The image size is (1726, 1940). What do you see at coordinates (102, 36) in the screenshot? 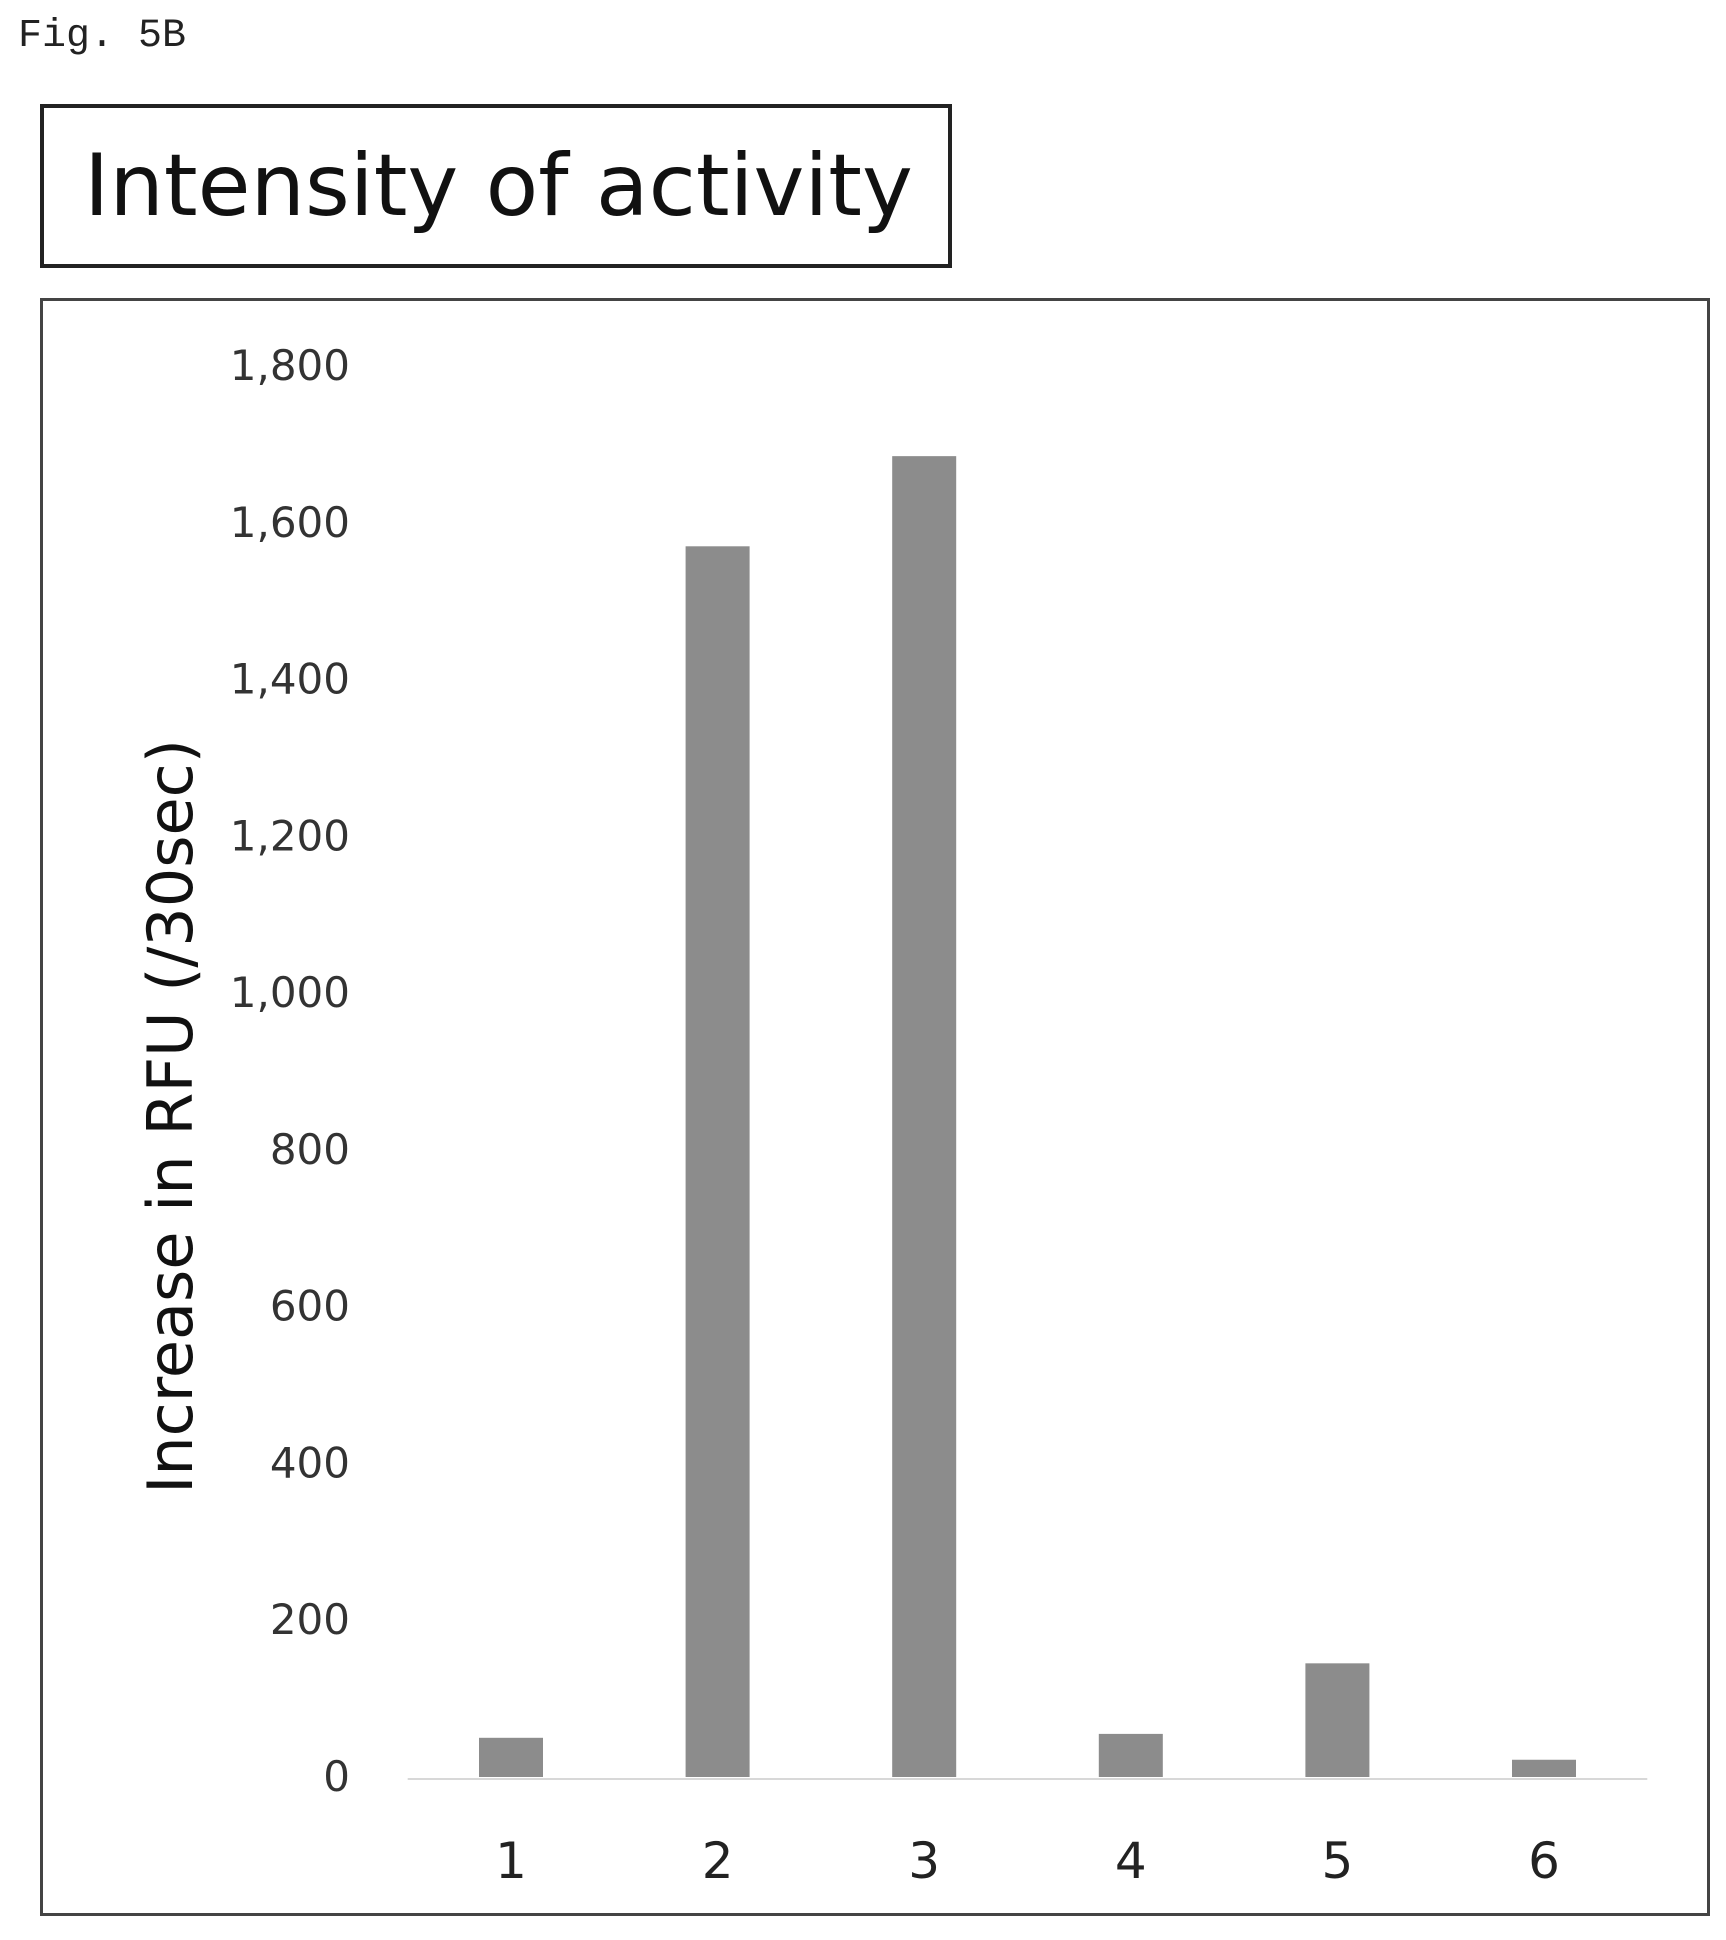
I see `figure-label: Fig. 5B` at bounding box center [102, 36].